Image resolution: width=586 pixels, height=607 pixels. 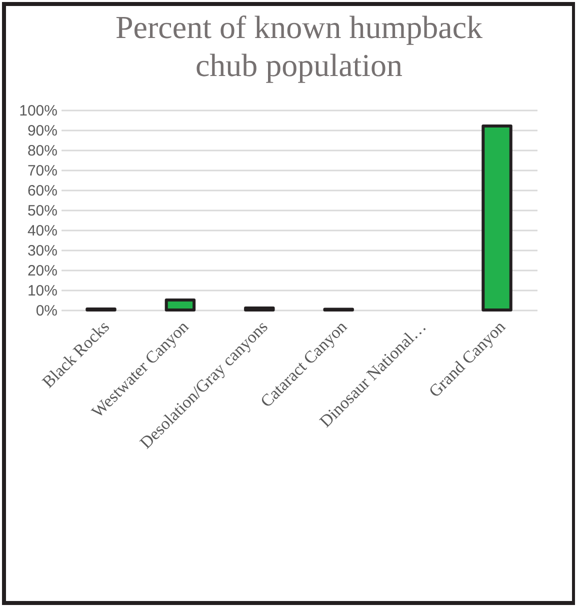 What do you see at coordinates (42, 131) in the screenshot?
I see `y-tick-label: 90%` at bounding box center [42, 131].